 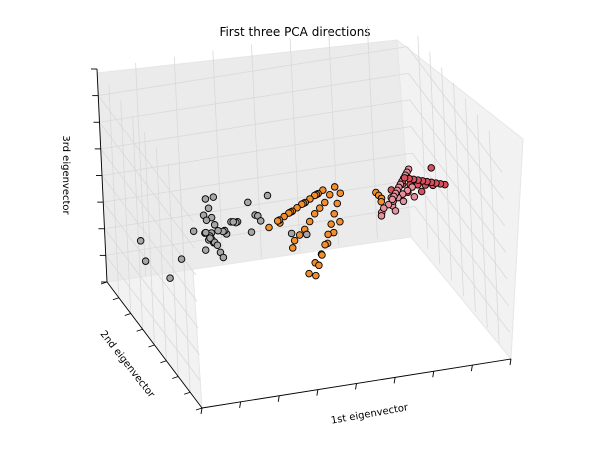 What do you see at coordinates (294, 32) in the screenshot?
I see `chart-title: First three PCA directions` at bounding box center [294, 32].